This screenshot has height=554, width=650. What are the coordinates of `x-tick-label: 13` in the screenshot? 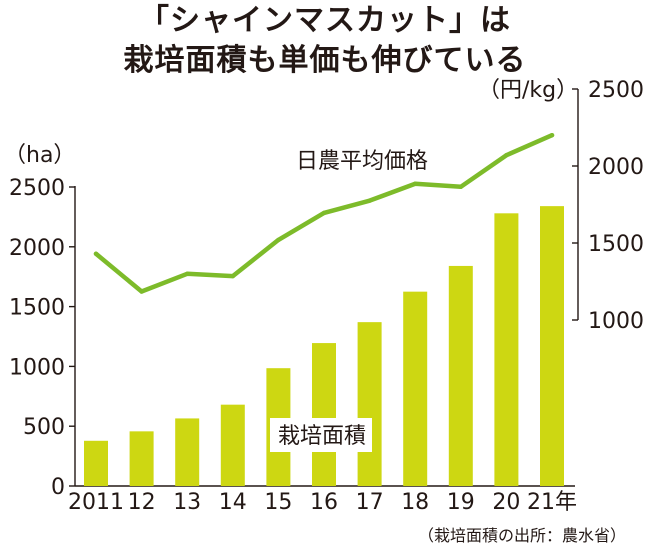 It's located at (187, 502).